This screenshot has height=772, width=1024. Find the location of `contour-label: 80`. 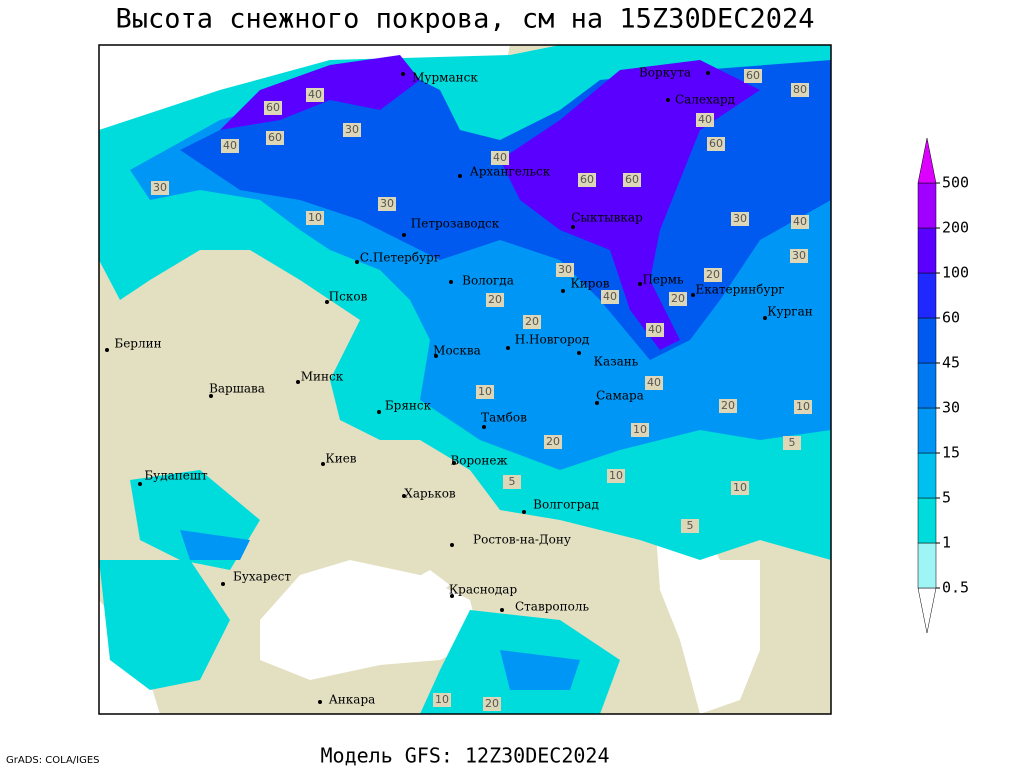

contour-label: 80 is located at coordinates (800, 89).